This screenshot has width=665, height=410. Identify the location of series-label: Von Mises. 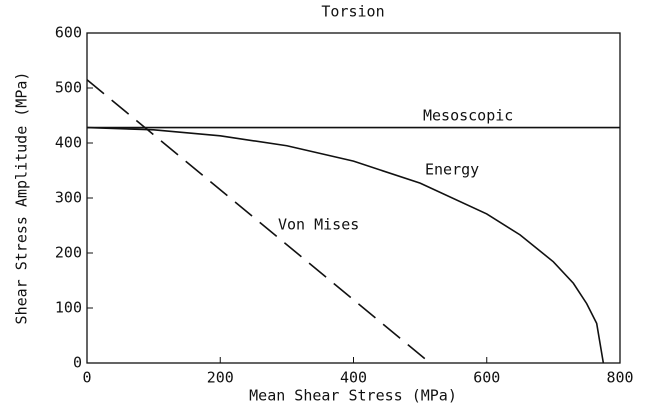
(318, 225).